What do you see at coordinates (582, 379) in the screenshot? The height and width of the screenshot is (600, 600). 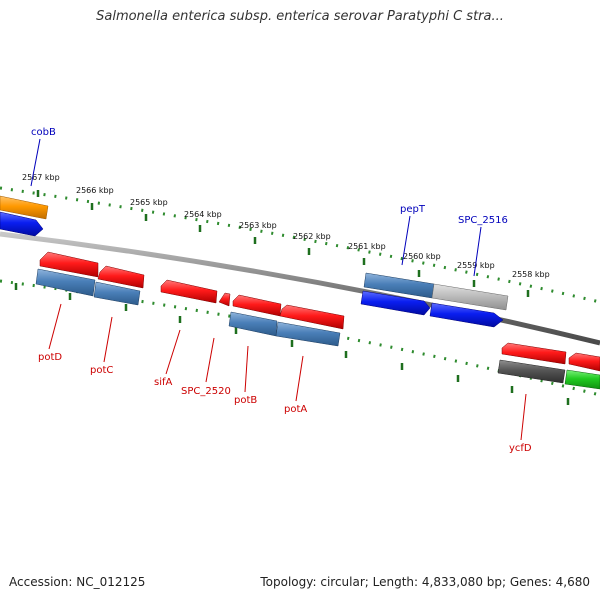 I see `feature-green` at bounding box center [582, 379].